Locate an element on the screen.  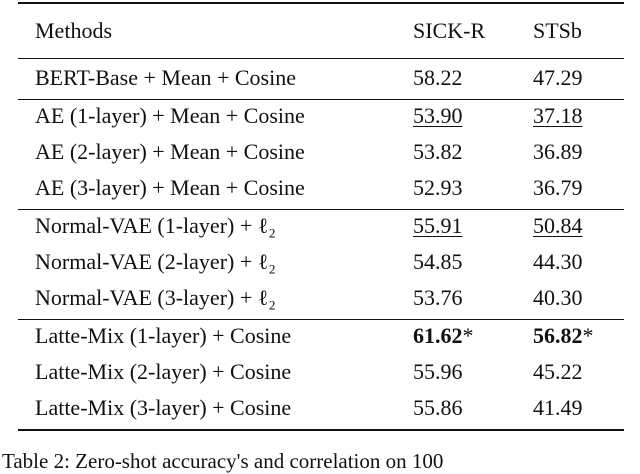
method-cell: Normal-VAE (1-layer) + ℓ₂ is located at coordinates (155, 225).